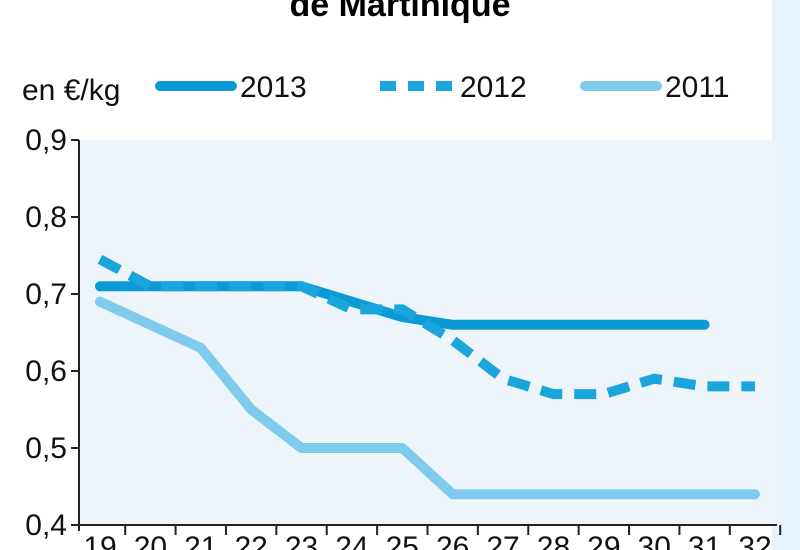  I want to click on y-tick-label: 0,6, so click(46, 371).